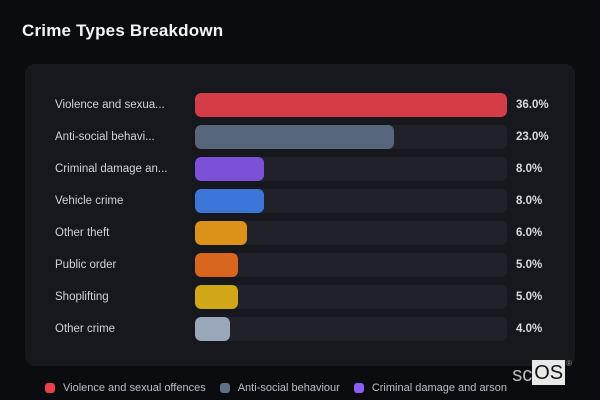 Image resolution: width=600 pixels, height=400 pixels. I want to click on legend-item: Anti-social behaviour, so click(279, 388).